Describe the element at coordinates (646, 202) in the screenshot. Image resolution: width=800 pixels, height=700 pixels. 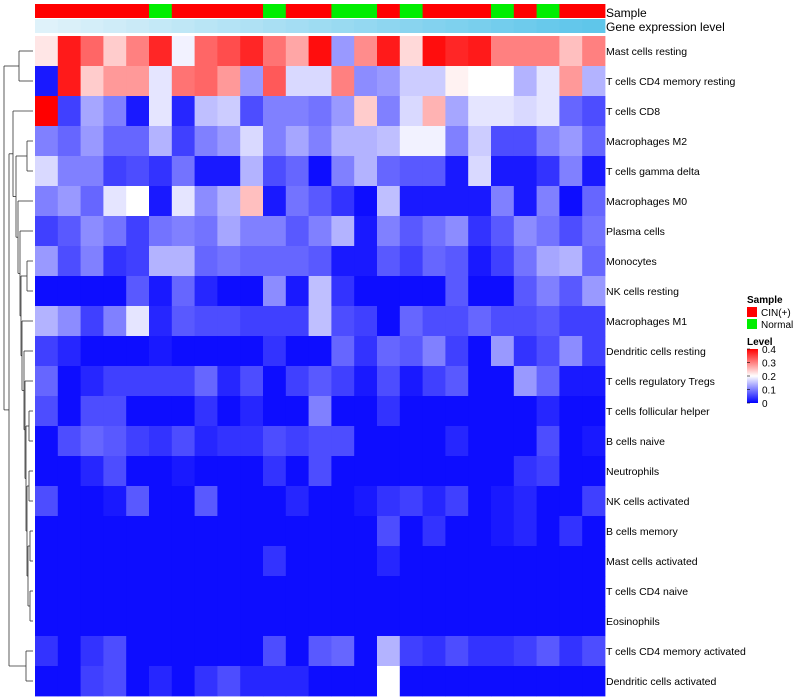
I see `row-label: Macrophages M0` at that location.